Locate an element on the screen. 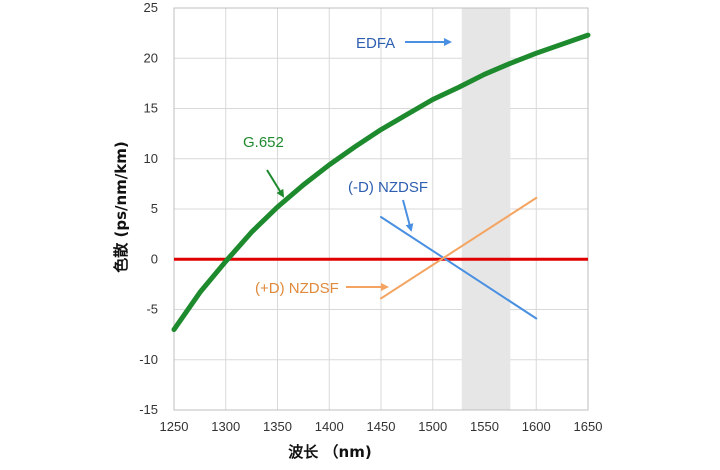 Image resolution: width=720 pixels, height=470 pixels. neg-nzdsf-arrow is located at coordinates (408, 215).